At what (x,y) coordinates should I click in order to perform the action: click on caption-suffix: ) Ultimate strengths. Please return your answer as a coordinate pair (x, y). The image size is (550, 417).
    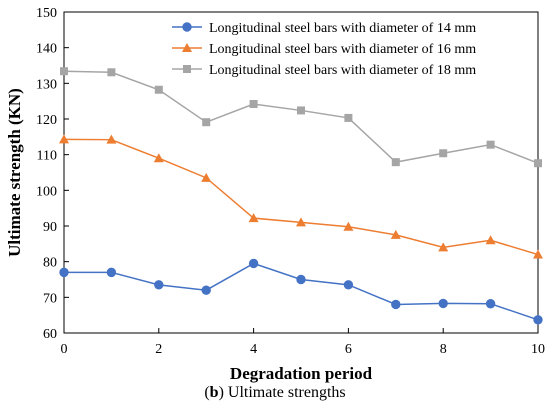
    Looking at the image, I should click on (282, 392).